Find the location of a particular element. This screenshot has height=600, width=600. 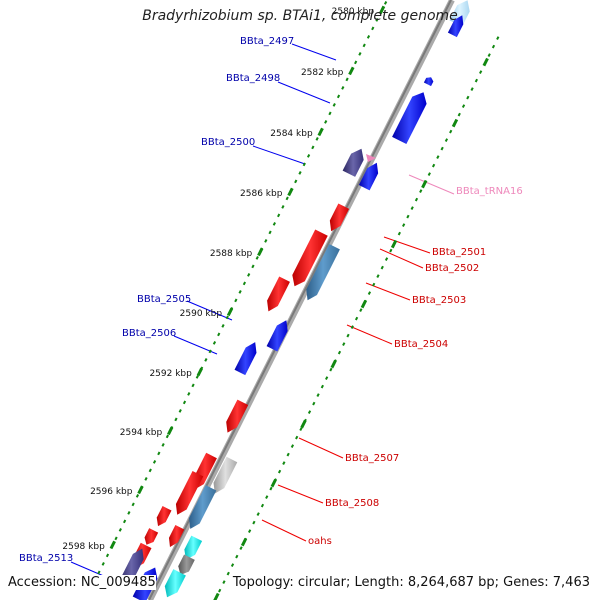

tick-label: 2584 kbp is located at coordinates (291, 134).